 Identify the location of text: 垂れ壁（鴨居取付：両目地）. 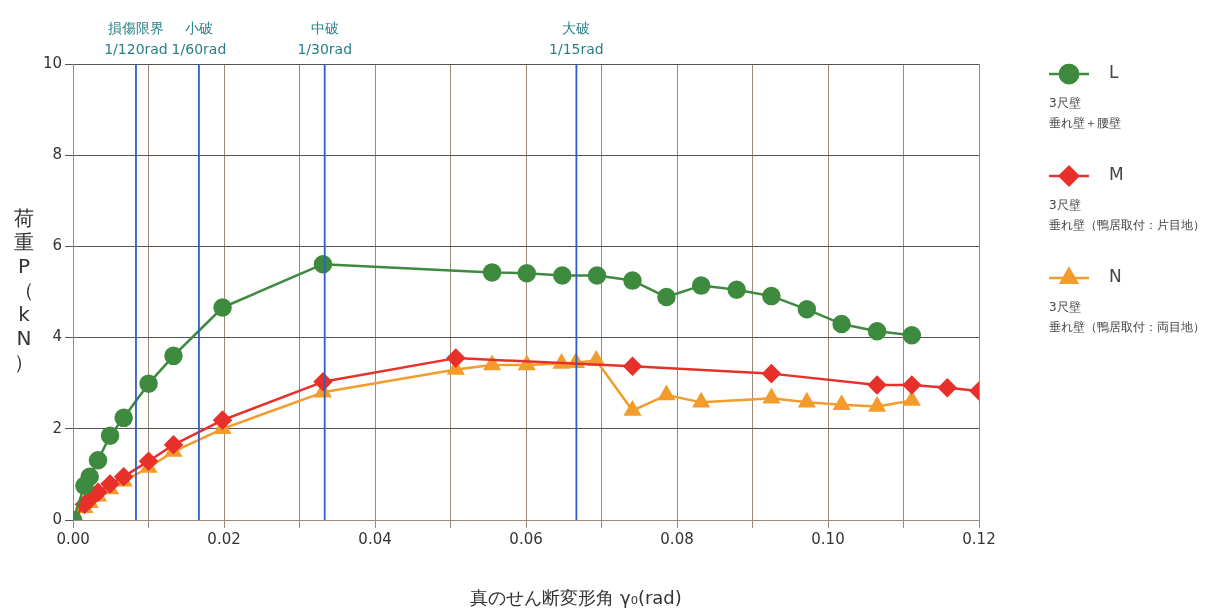
(1127, 327).